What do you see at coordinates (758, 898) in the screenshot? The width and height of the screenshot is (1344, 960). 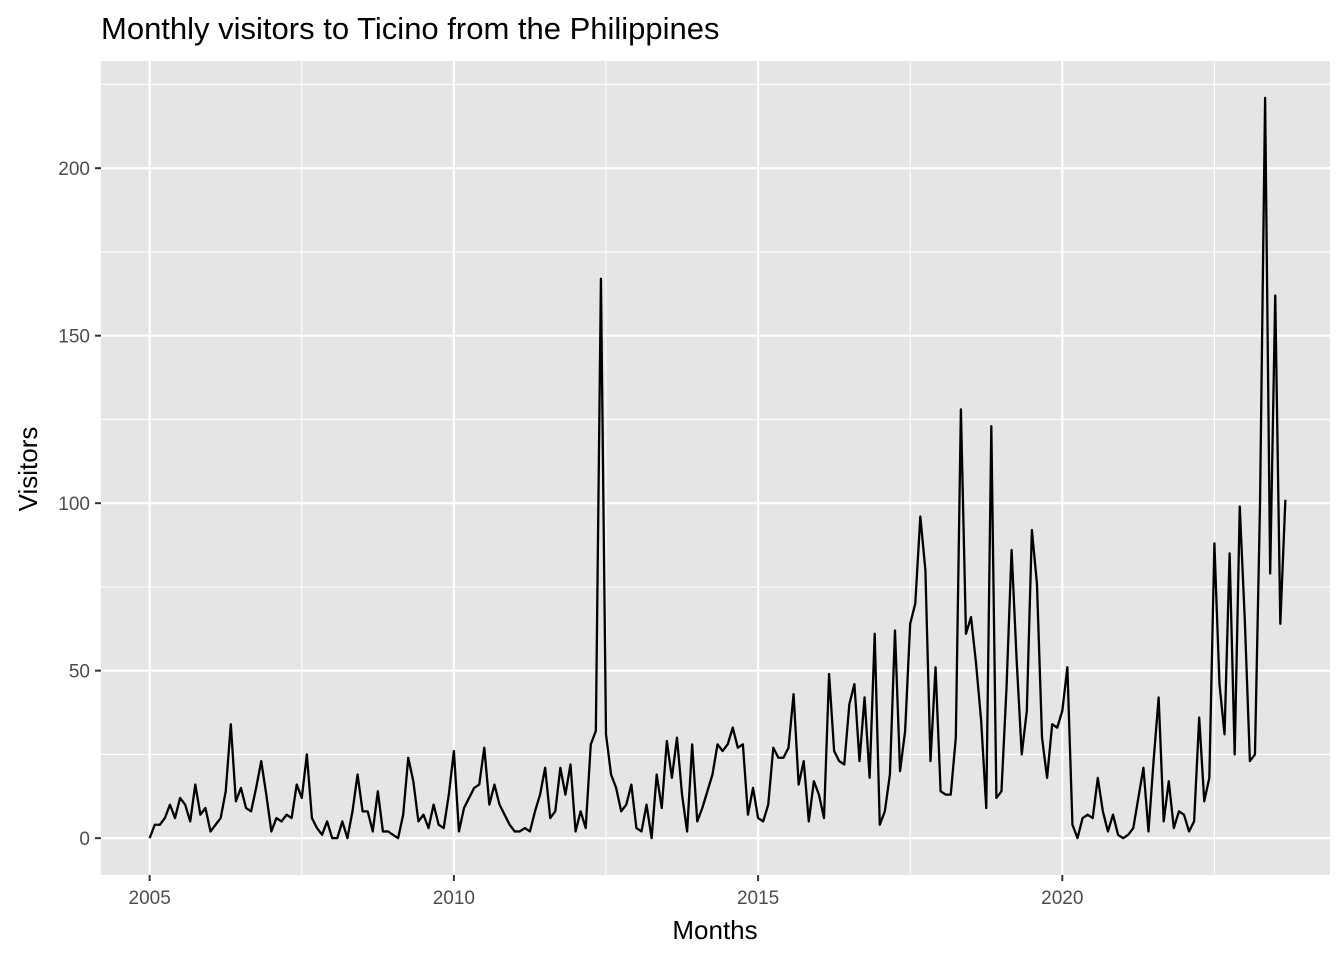 I see `x-tick-label: 2015` at bounding box center [758, 898].